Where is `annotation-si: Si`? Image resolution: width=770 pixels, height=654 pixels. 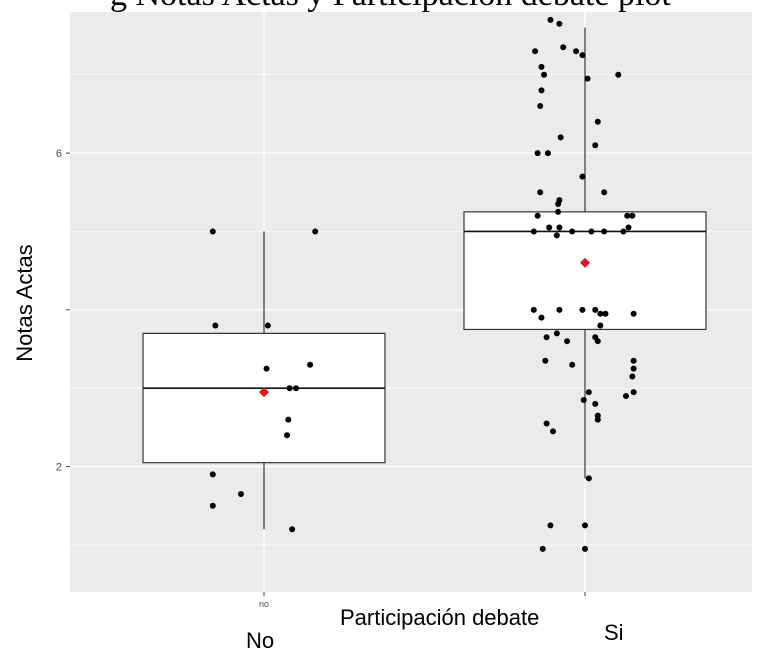
annotation-si: Si is located at coordinates (614, 632).